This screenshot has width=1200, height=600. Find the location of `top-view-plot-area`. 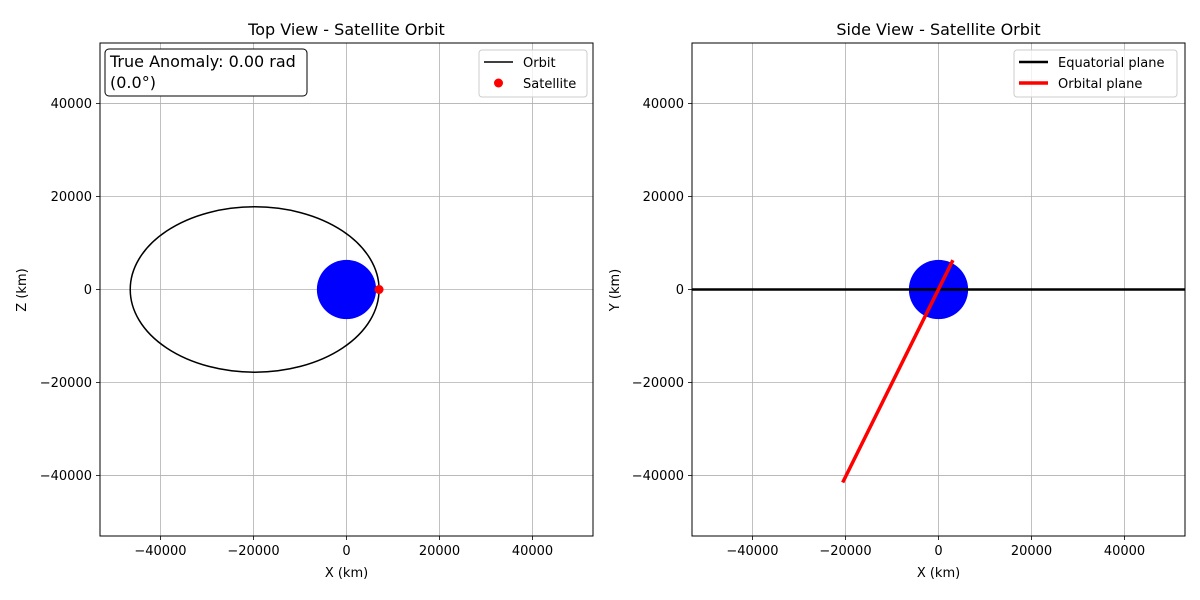

top-view-plot-area is located at coordinates (256, 289).